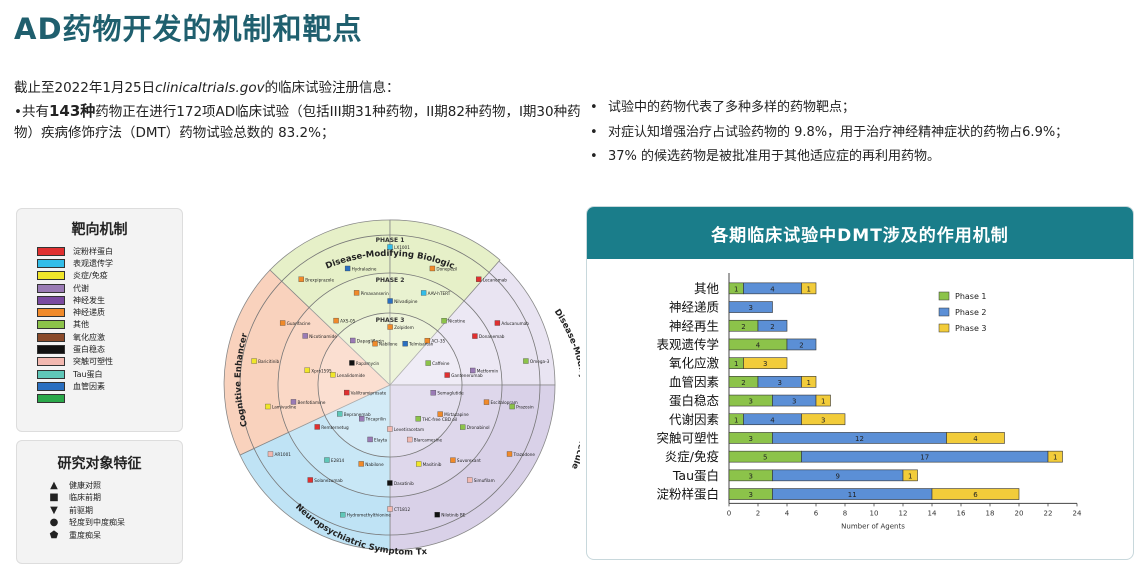 This screenshot has height=573, width=1145. What do you see at coordinates (441, 363) in the screenshot?
I see `wheel-drug-label: Caffeine` at bounding box center [441, 363].